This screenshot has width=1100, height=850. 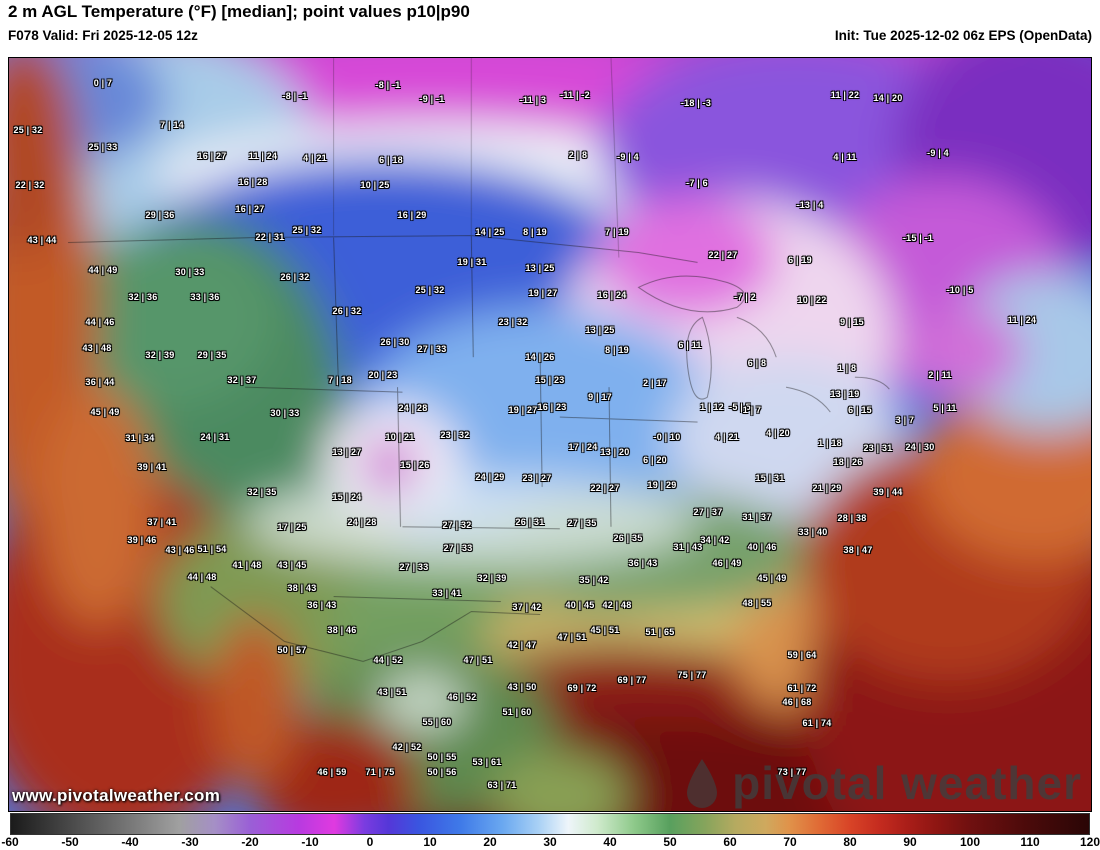 What do you see at coordinates (730, 842) in the screenshot?
I see `colorbar-tick-label: 60` at bounding box center [730, 842].